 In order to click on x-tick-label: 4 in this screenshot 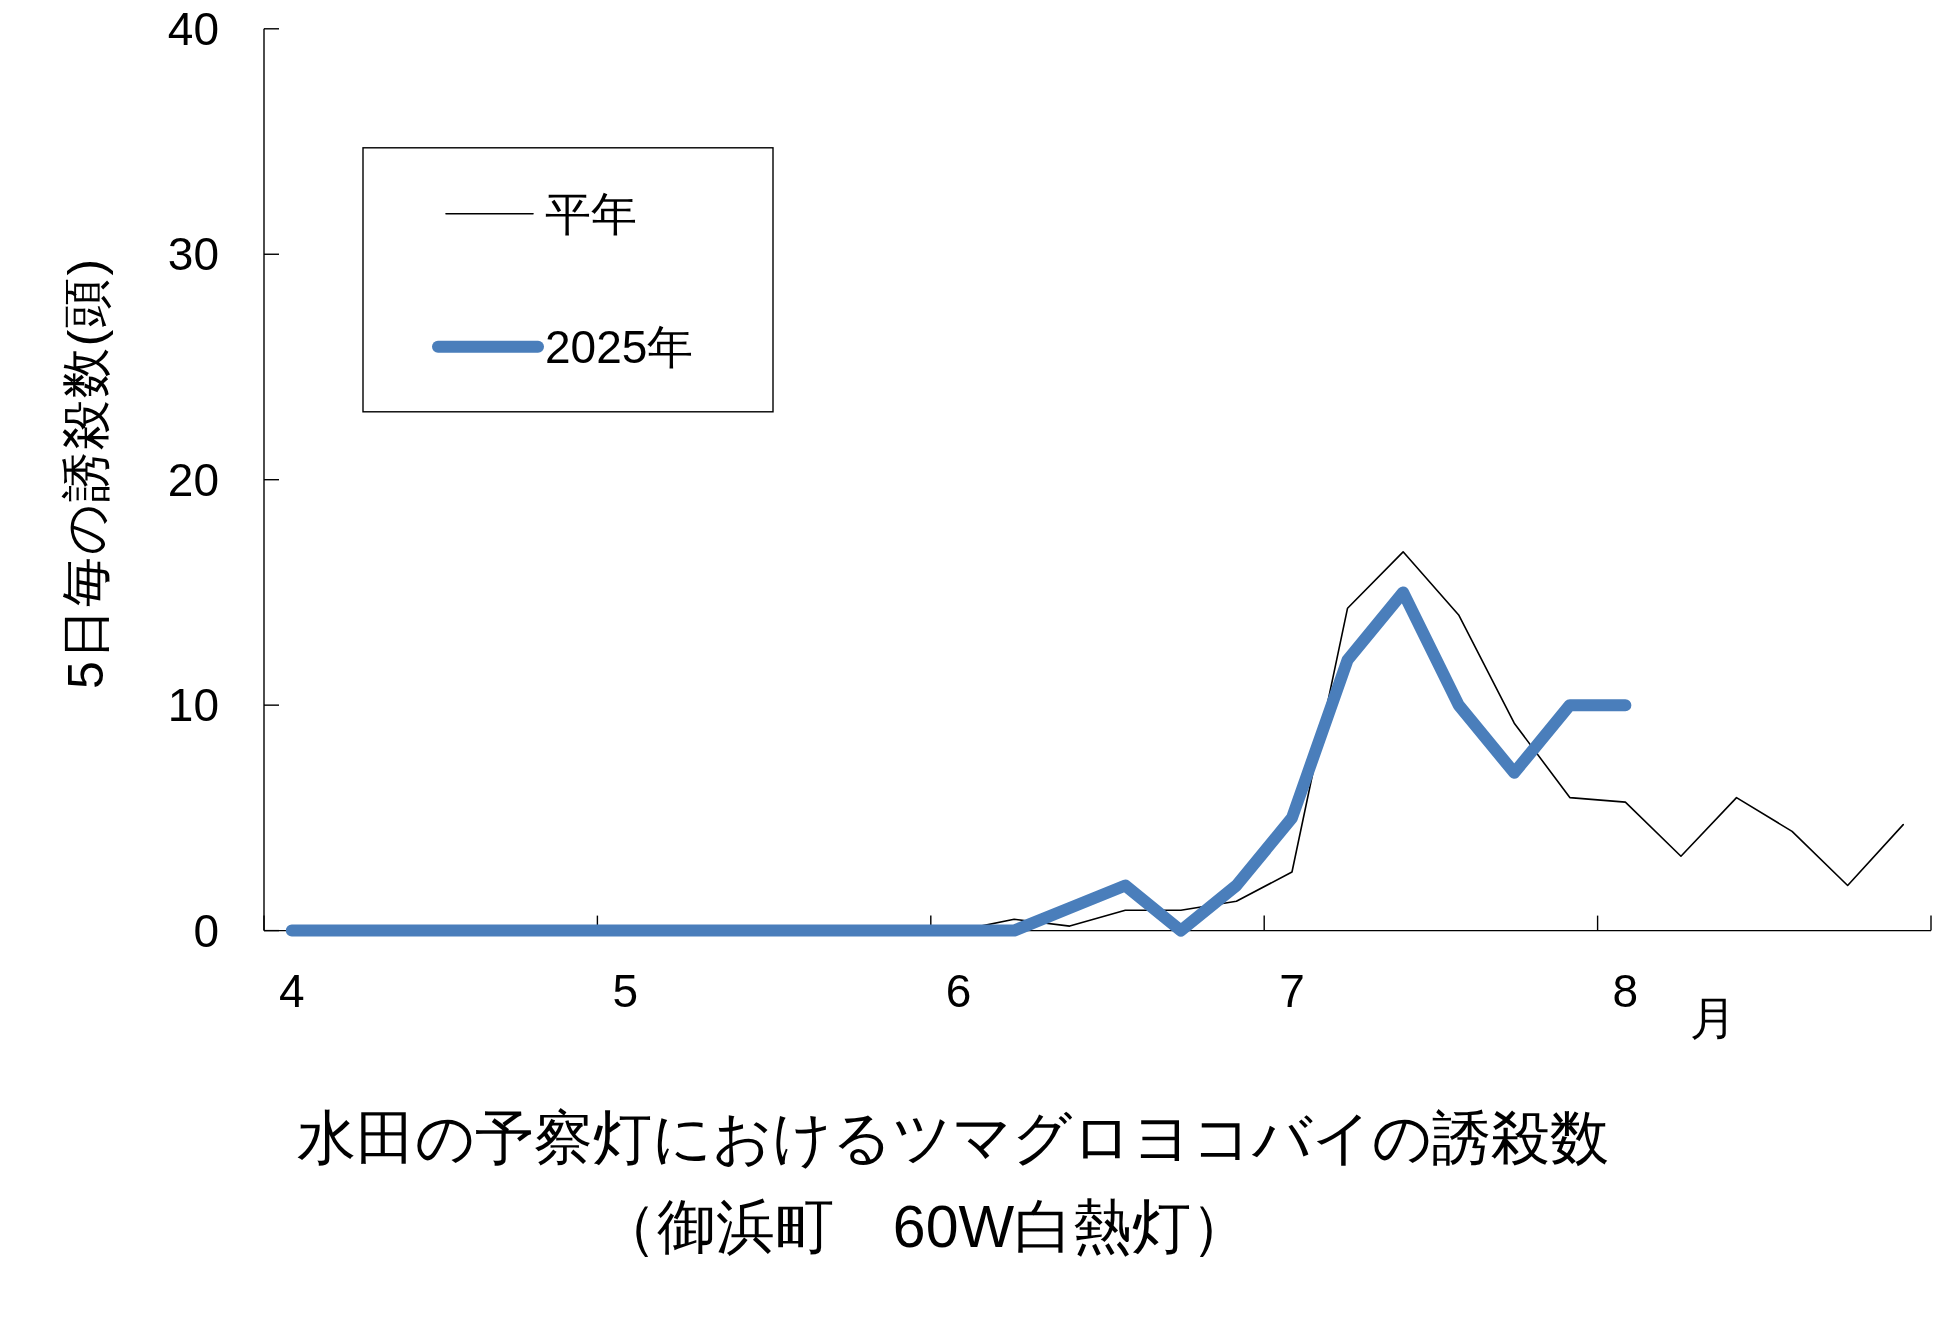, I will do `click(291, 991)`.